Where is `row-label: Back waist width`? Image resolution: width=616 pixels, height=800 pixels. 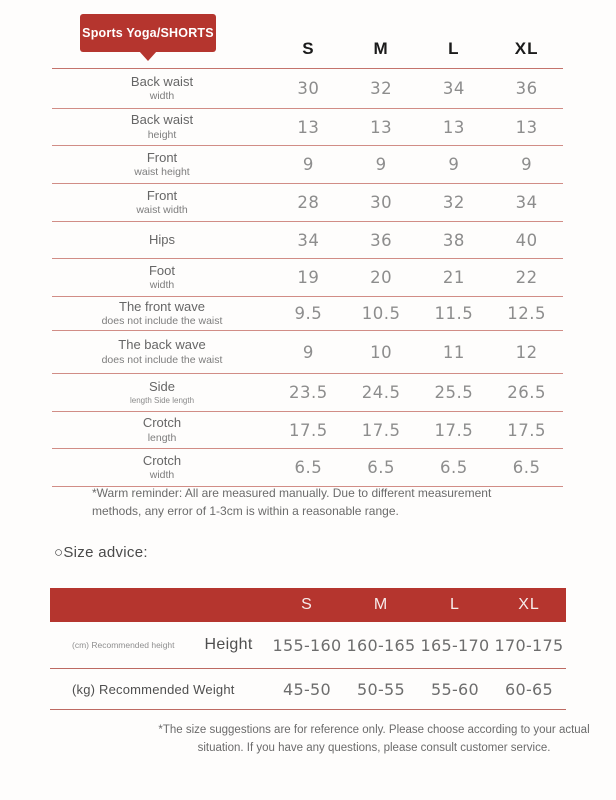 row-label: Back waist width is located at coordinates (162, 88).